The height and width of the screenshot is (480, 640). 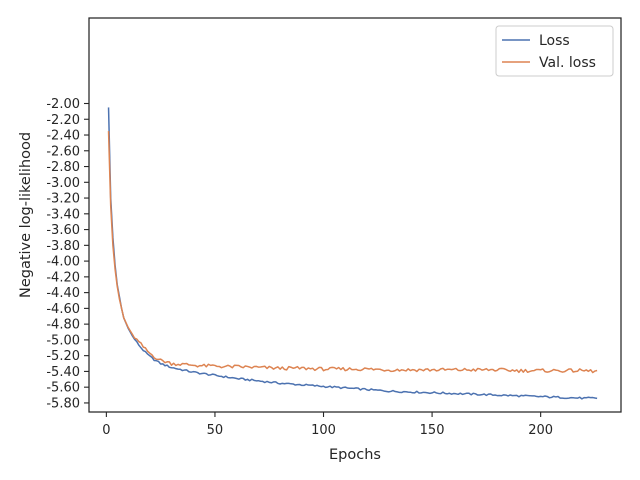 I want to click on y-tick-label: -4.60, so click(x=63, y=309).